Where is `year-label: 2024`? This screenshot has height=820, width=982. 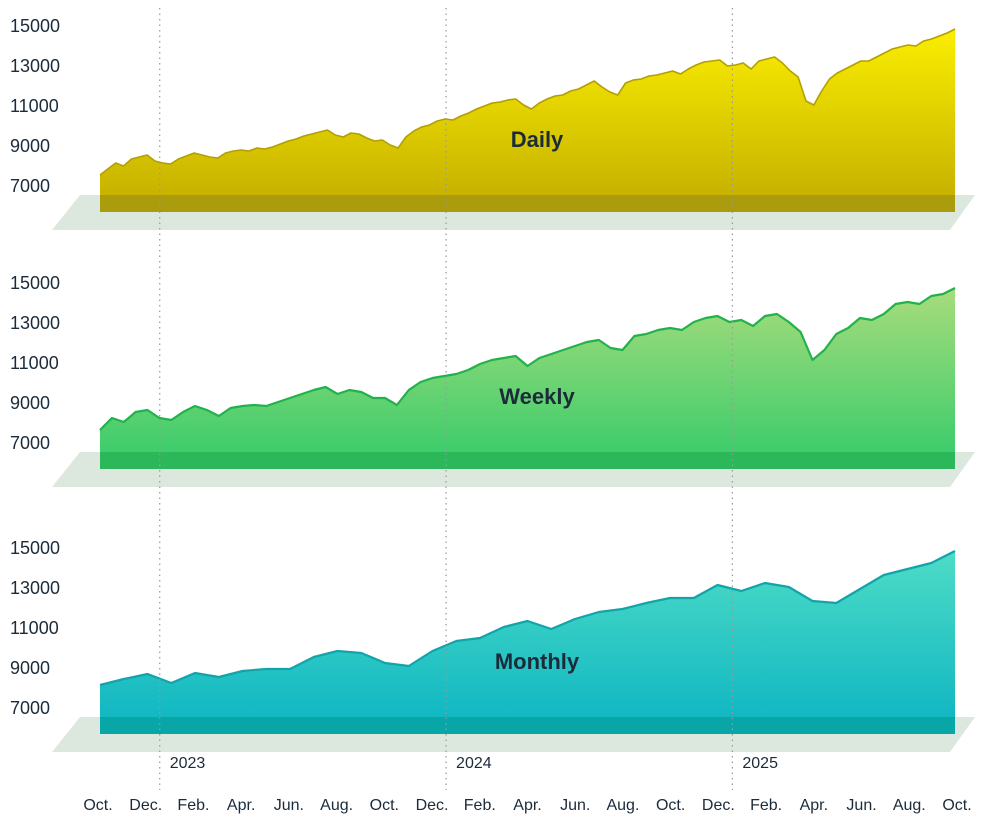
year-label: 2024 is located at coordinates (474, 763).